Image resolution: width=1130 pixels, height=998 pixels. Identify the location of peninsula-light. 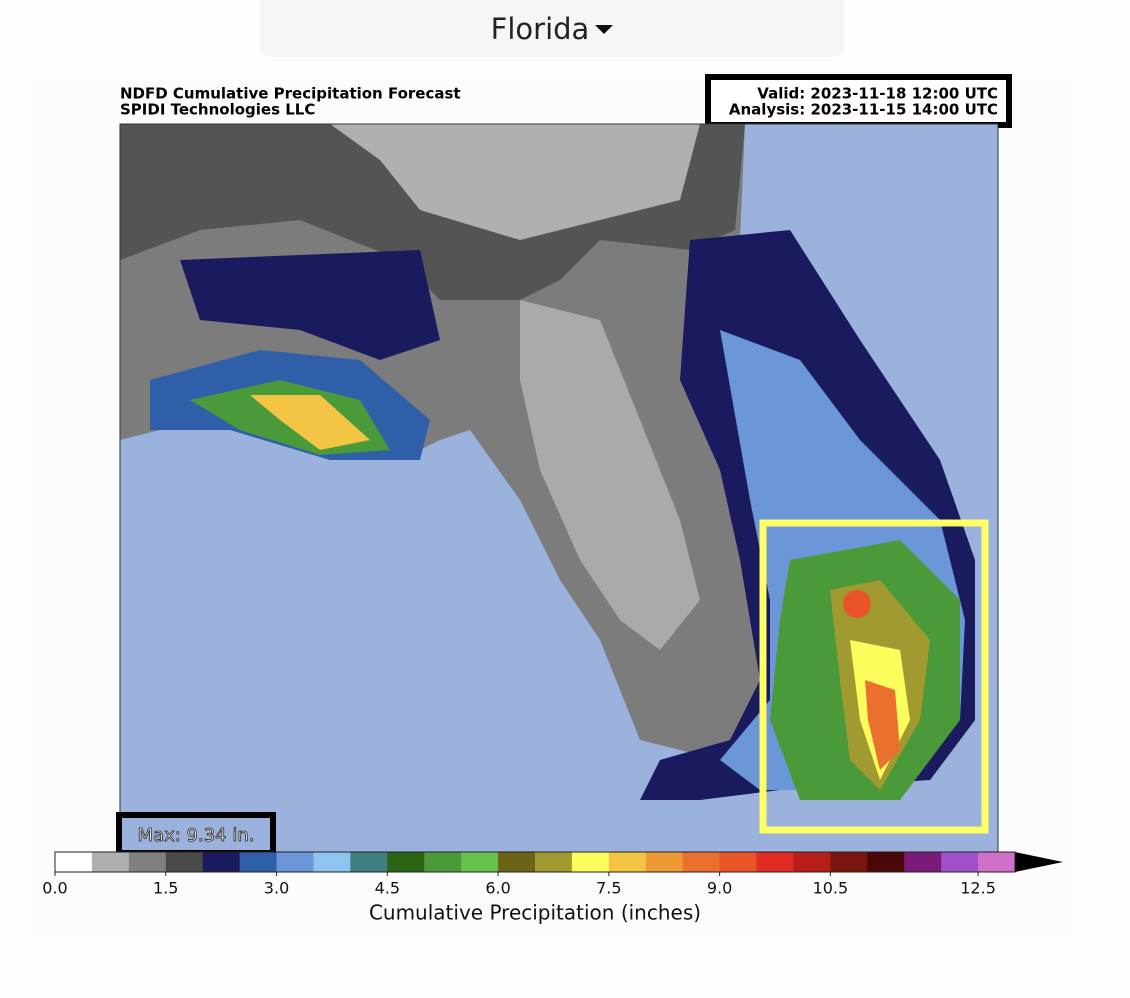
(610, 475).